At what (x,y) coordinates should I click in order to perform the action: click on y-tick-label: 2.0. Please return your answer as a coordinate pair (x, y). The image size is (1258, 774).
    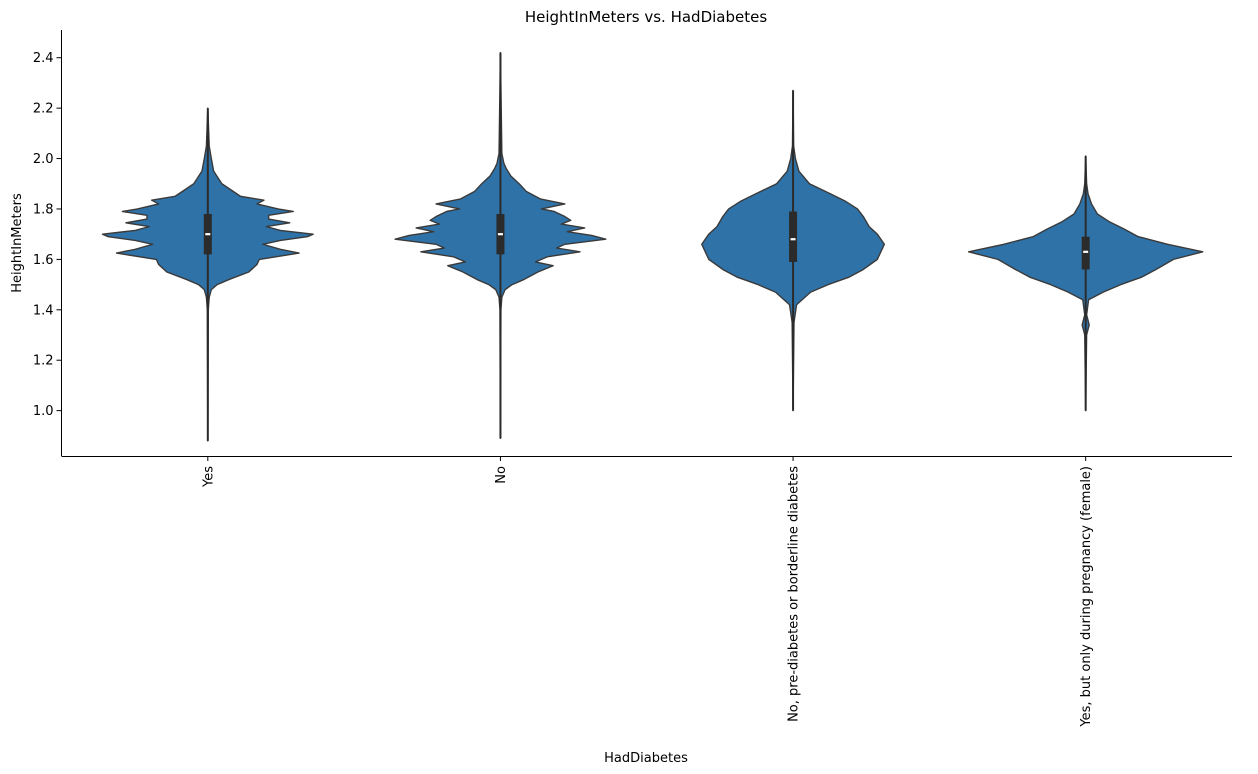
    Looking at the image, I should click on (43, 159).